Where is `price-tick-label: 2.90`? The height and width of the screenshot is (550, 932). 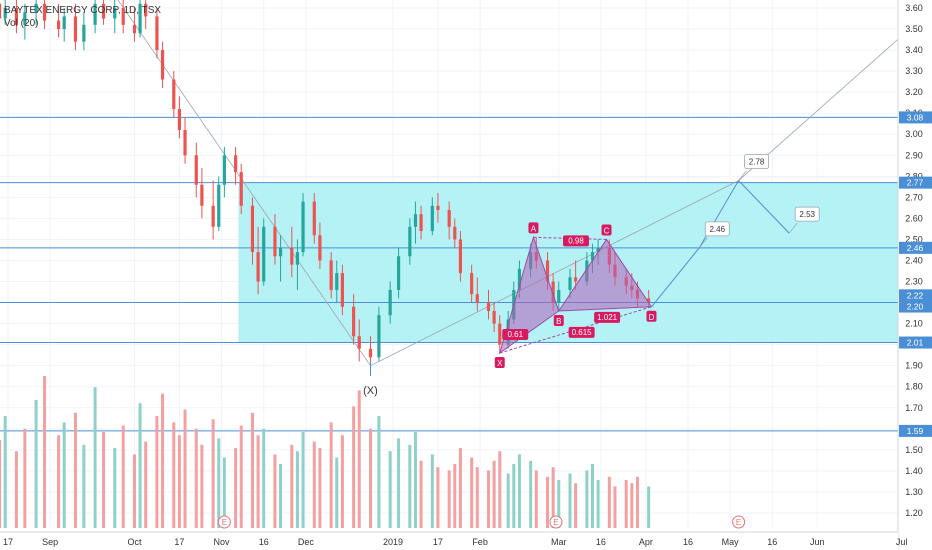
price-tick-label: 2.90 is located at coordinates (914, 155).